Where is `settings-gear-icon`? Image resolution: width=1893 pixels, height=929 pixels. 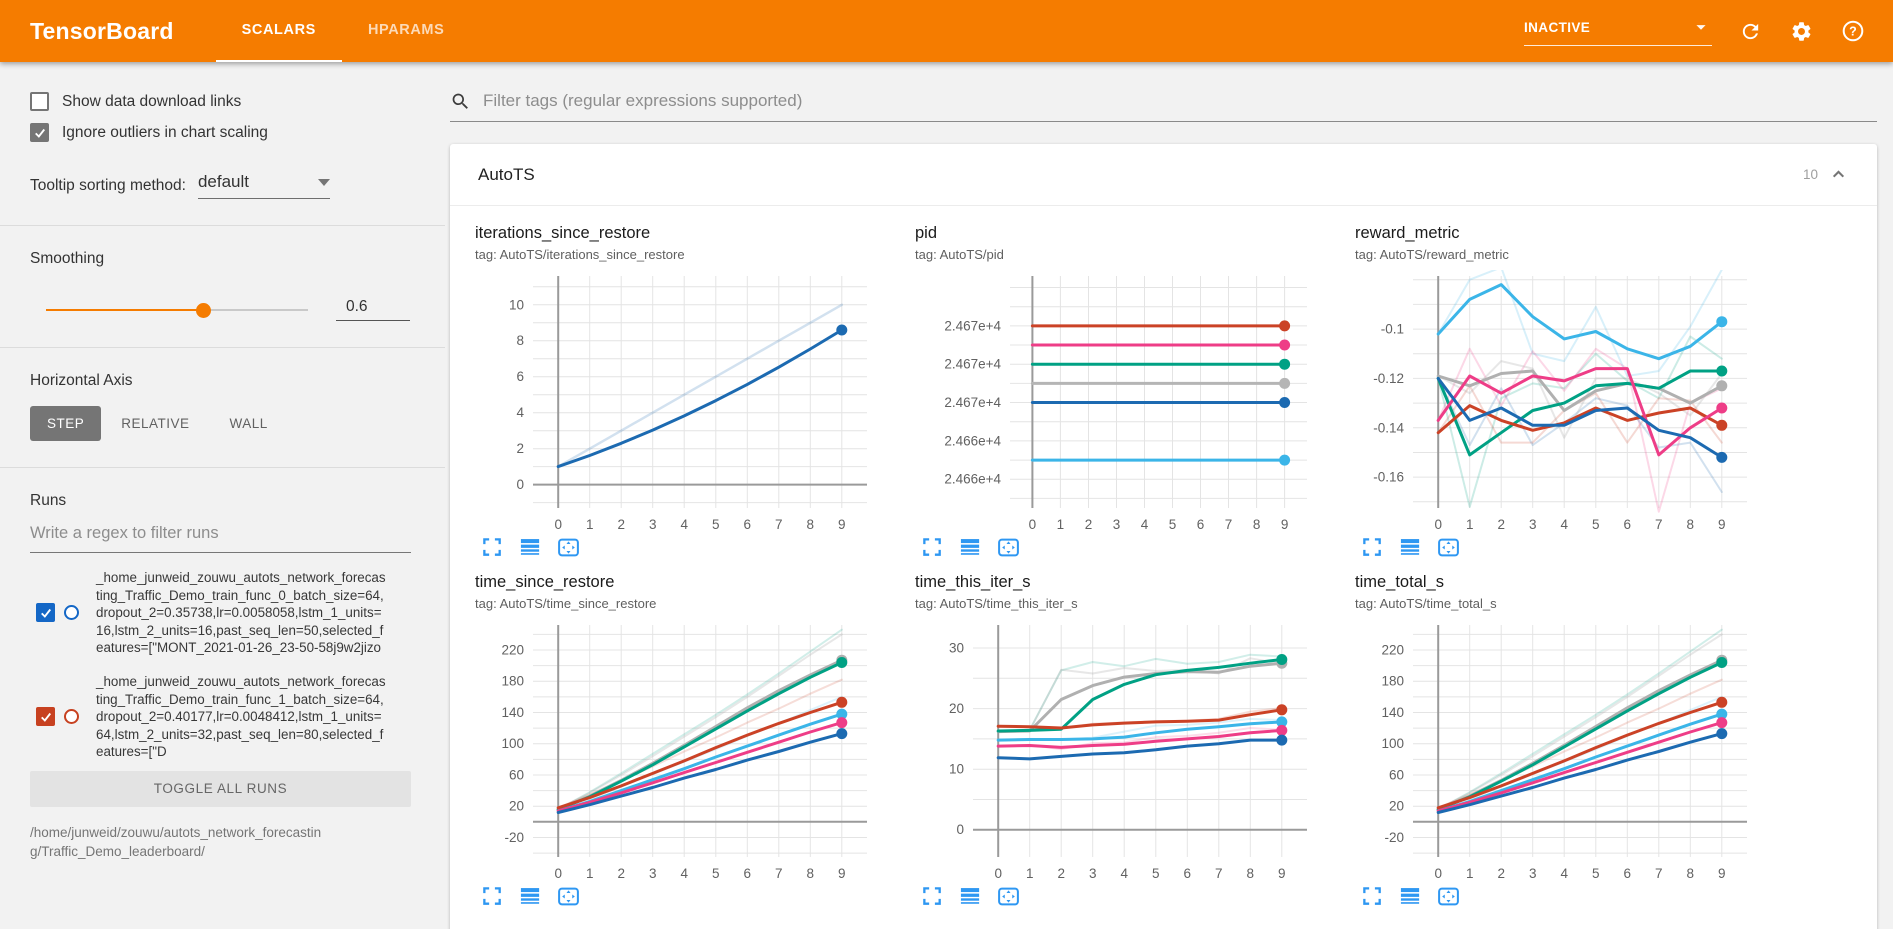 settings-gear-icon is located at coordinates (1801, 31).